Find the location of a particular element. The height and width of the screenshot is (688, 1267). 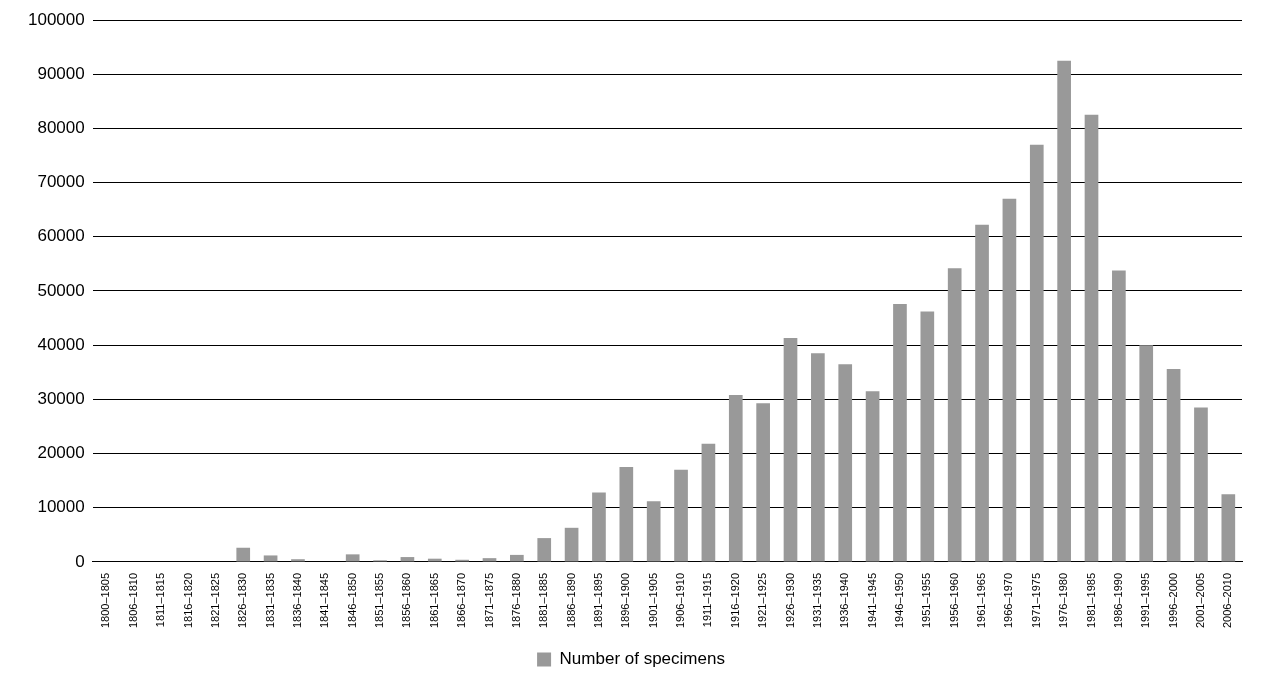

x-tick-label: 1896–1900 is located at coordinates (625, 600).